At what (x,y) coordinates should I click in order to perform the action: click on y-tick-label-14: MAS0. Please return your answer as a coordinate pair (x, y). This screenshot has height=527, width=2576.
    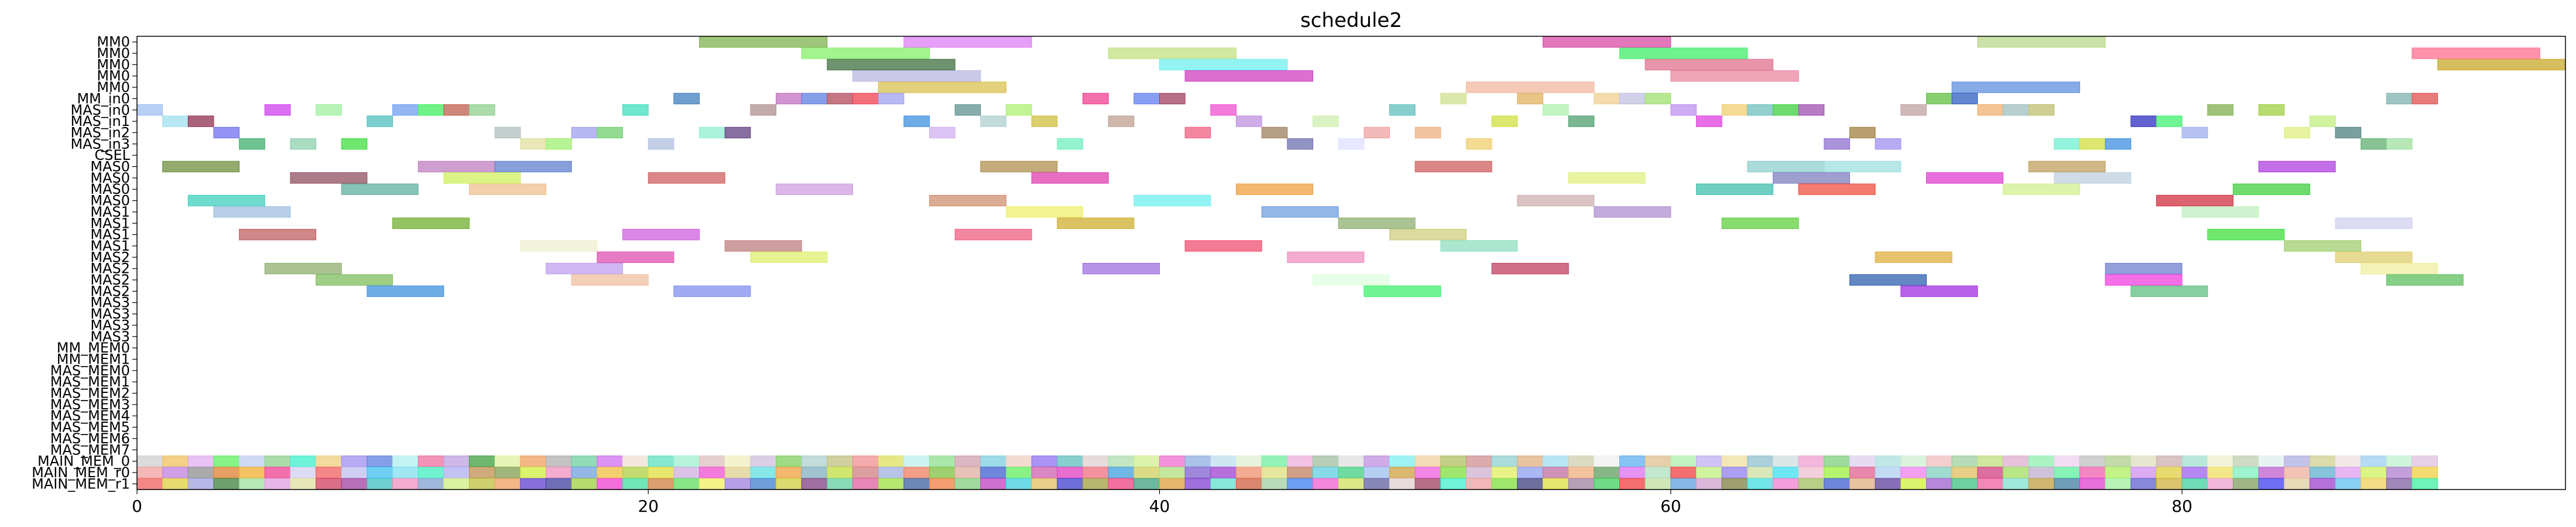
    Looking at the image, I should click on (110, 201).